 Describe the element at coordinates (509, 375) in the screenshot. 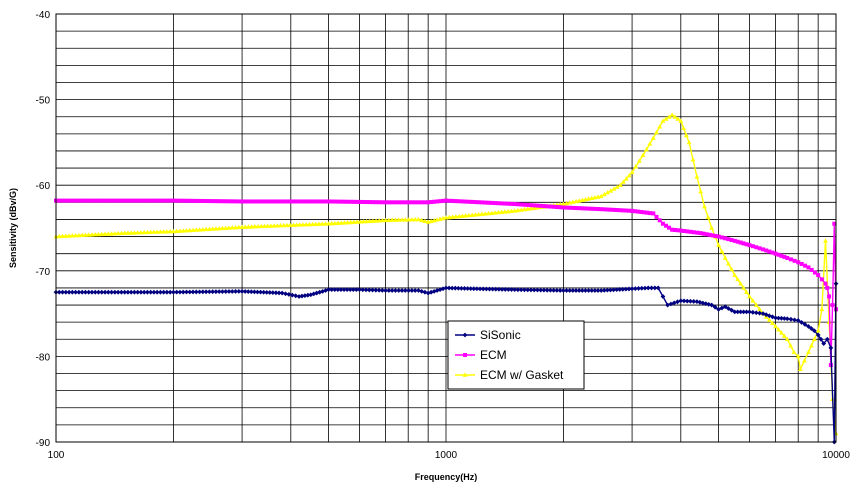

I see `legend-item: ECM w/ Gasket` at that location.